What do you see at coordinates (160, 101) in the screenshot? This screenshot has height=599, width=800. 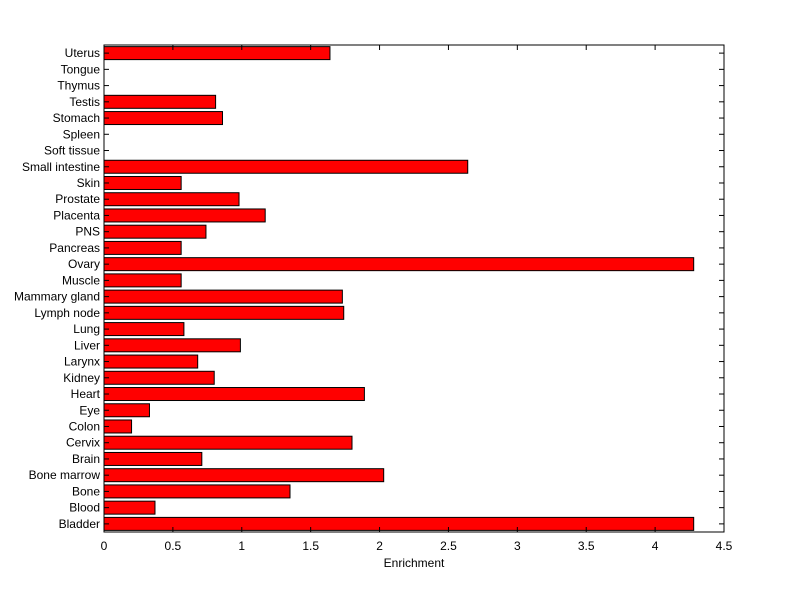 I see `bar-testis` at bounding box center [160, 101].